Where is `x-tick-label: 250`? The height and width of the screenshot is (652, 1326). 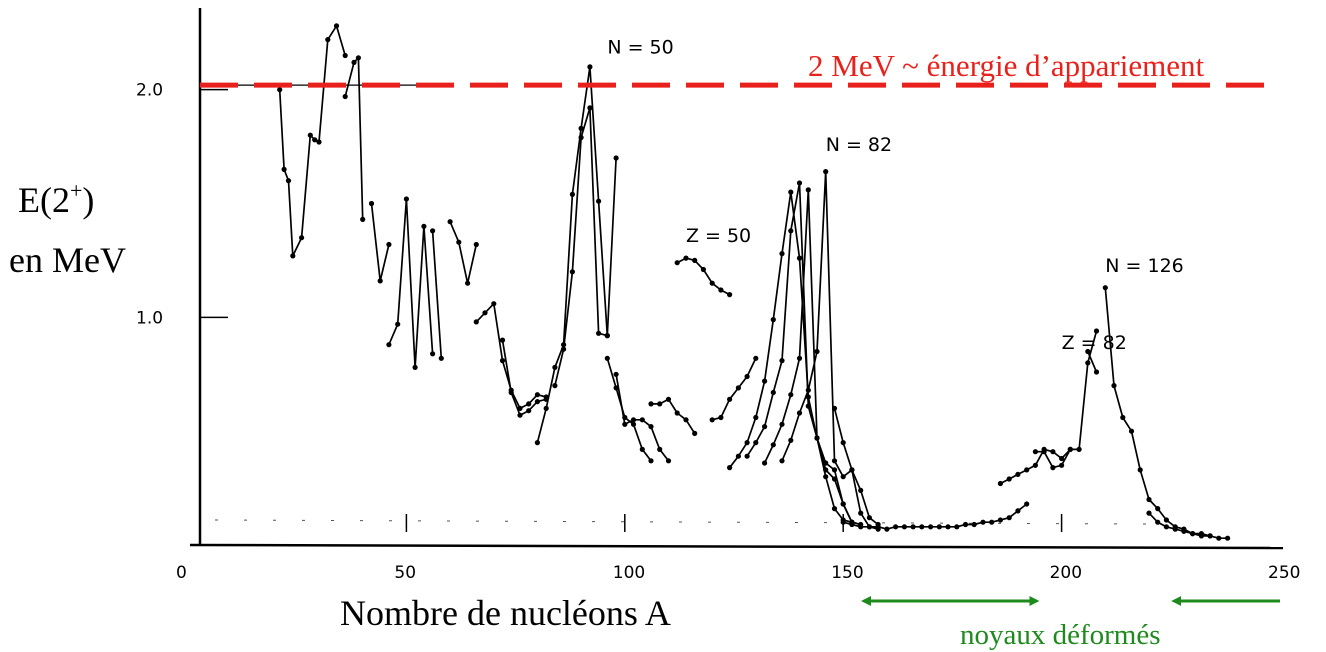
x-tick-label: 250 is located at coordinates (1284, 573).